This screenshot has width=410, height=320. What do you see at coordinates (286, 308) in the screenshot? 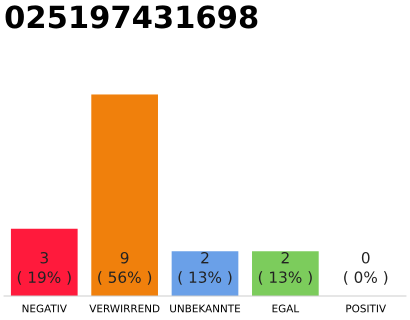
I see `x-tick-label: EGAL` at bounding box center [286, 308].